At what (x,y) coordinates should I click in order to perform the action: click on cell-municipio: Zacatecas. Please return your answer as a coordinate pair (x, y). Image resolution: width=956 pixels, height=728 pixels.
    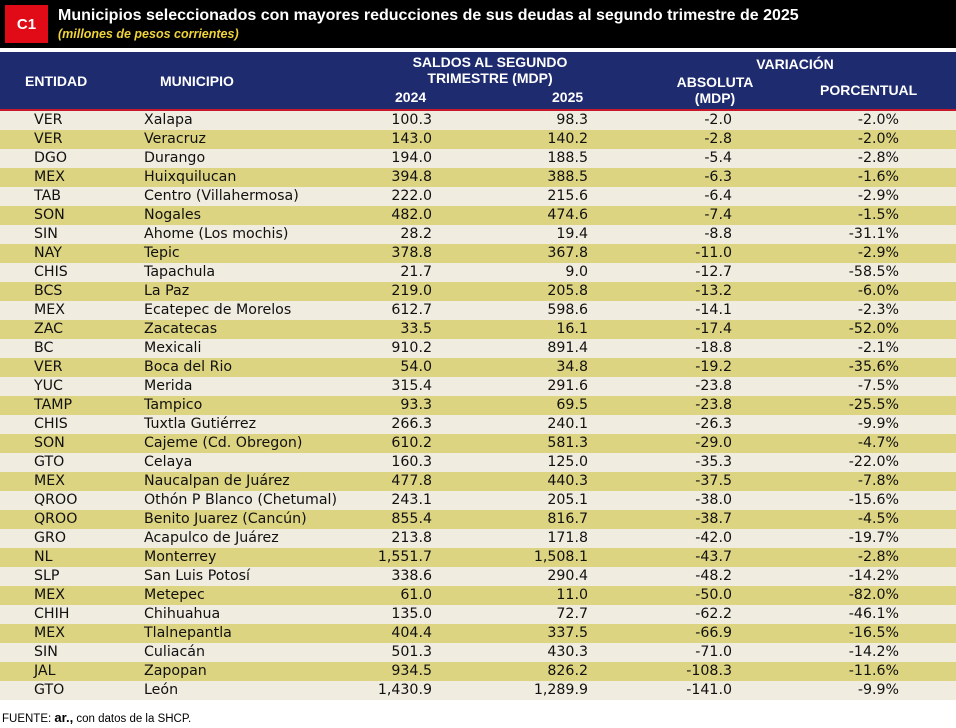
    Looking at the image, I should click on (181, 329).